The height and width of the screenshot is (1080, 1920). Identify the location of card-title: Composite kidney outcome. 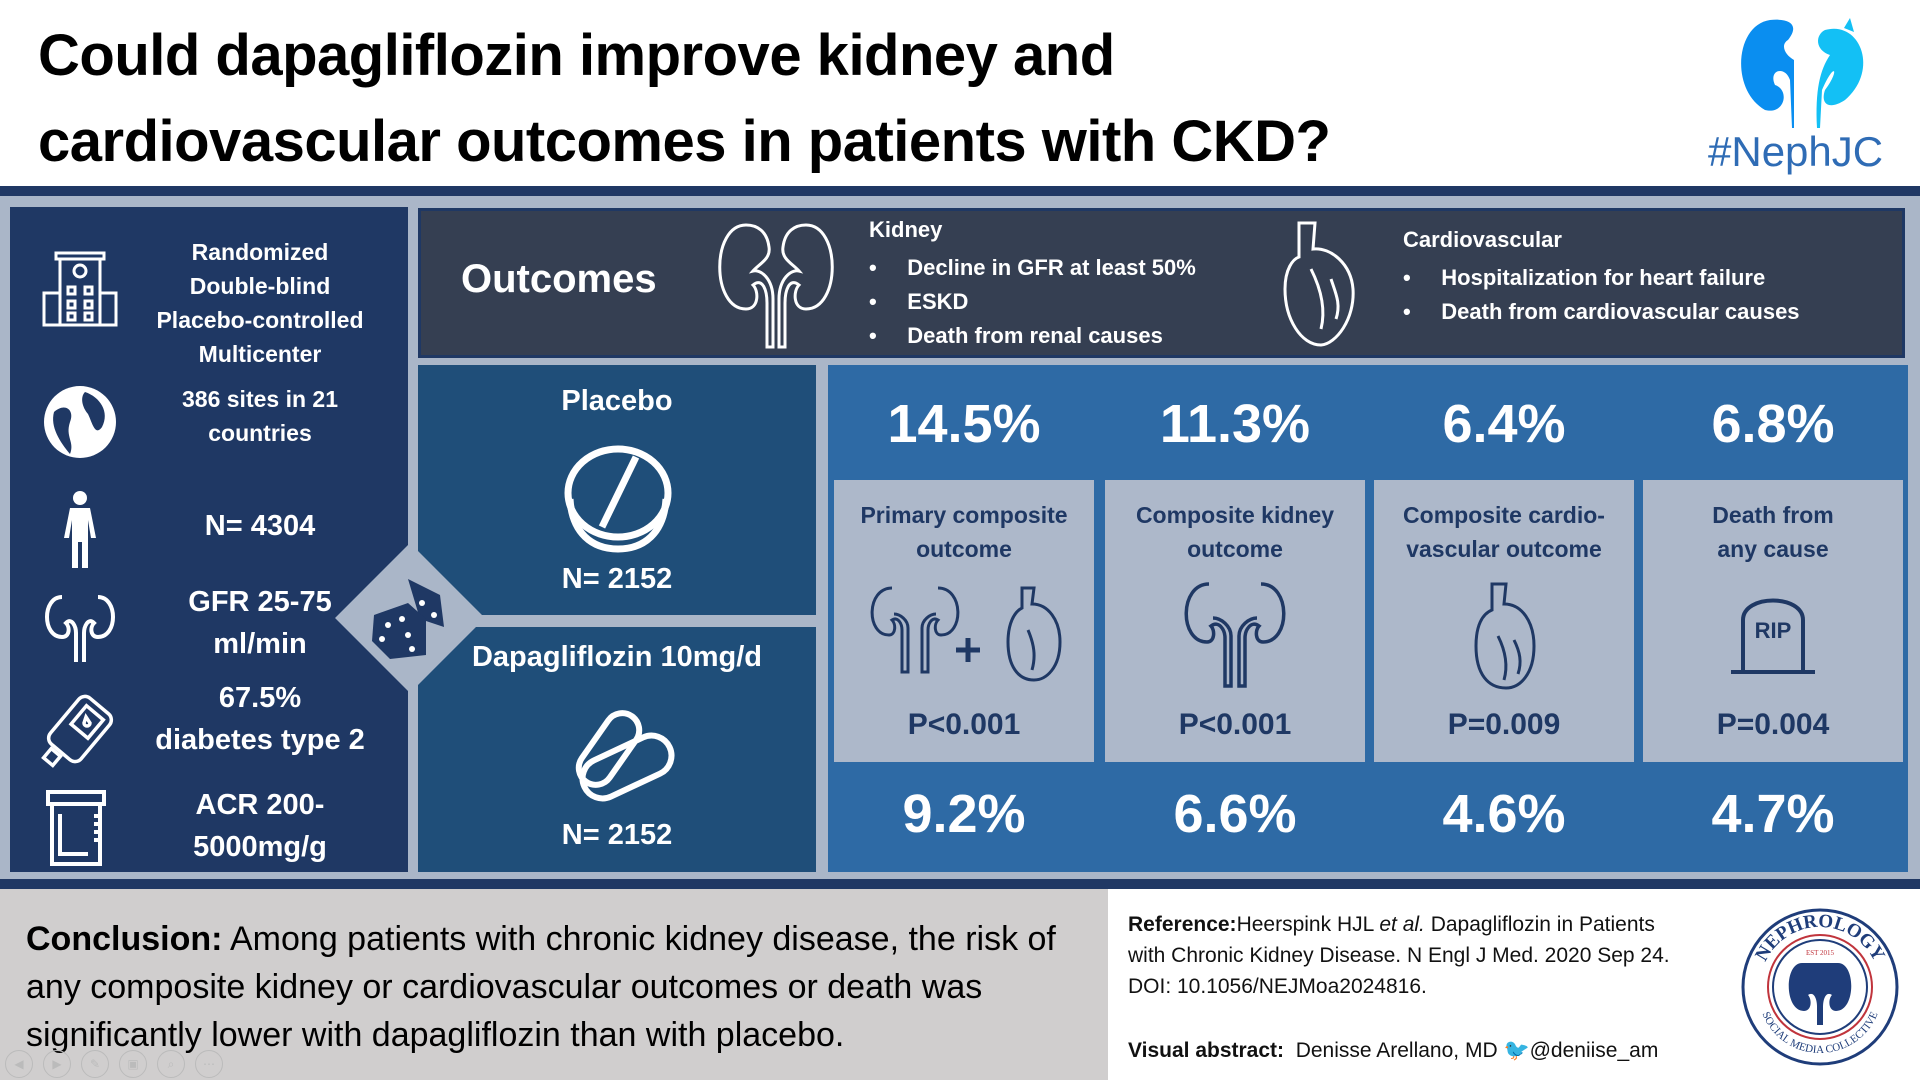
(1235, 532).